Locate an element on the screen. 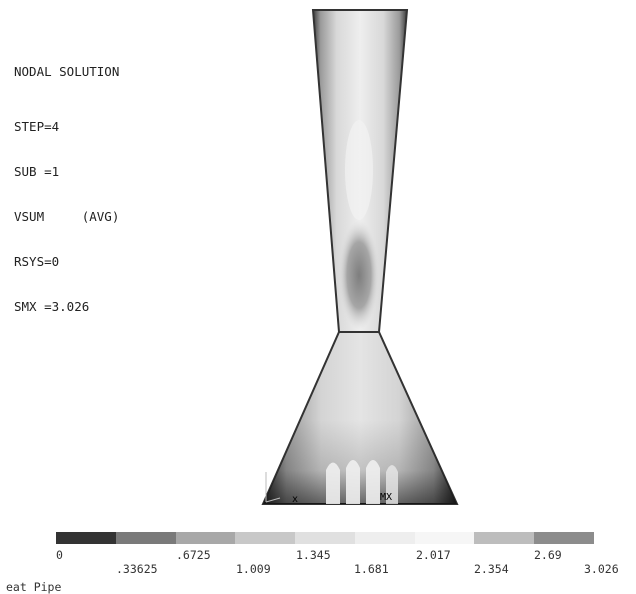 Image resolution: width=636 pixels, height=594 pixels. info-vsum: VSUM (AVG) is located at coordinates (67, 216).